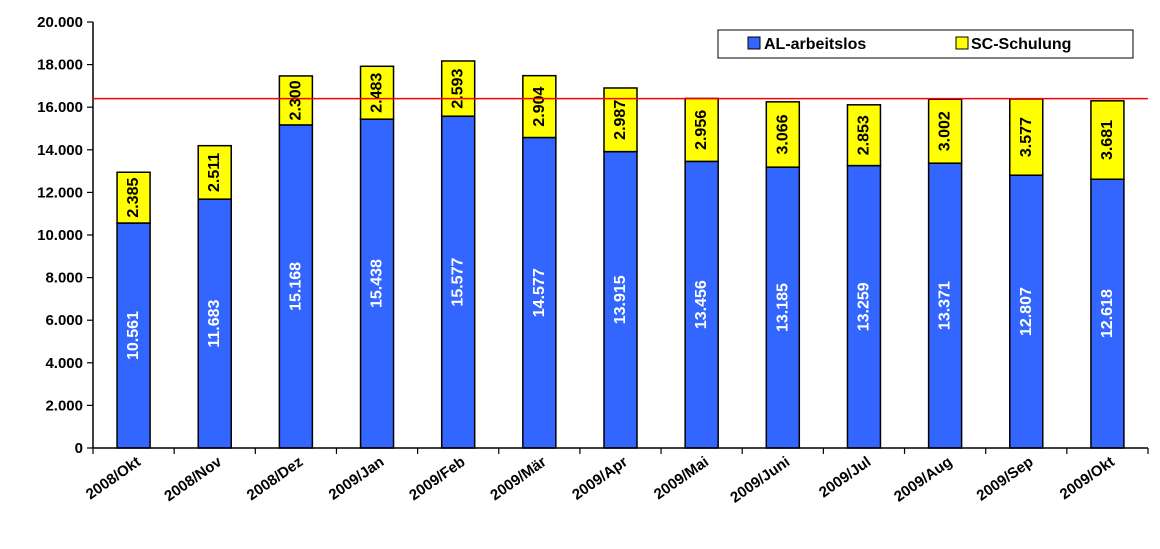 This screenshot has width=1160, height=549. Describe the element at coordinates (945, 305) in the screenshot. I see `bar-data-label: 13.371` at that location.